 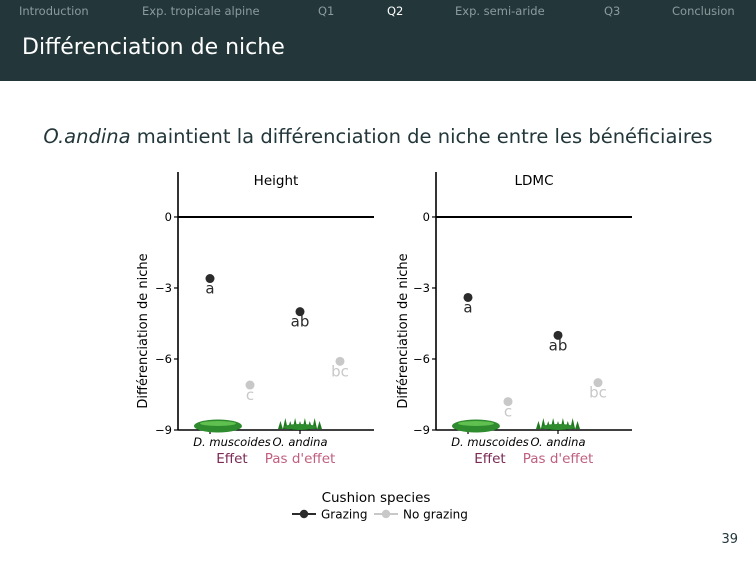 What do you see at coordinates (143, 330) in the screenshot?
I see `y-axis-label-0: Différenciation de niche` at bounding box center [143, 330].